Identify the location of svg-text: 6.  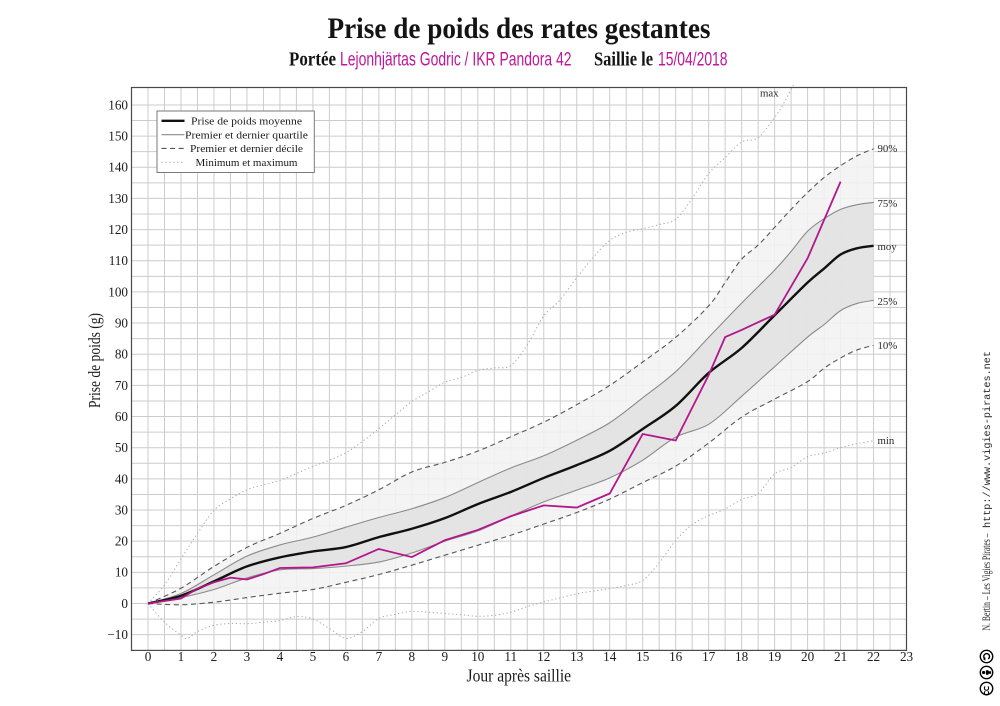
(346, 656).